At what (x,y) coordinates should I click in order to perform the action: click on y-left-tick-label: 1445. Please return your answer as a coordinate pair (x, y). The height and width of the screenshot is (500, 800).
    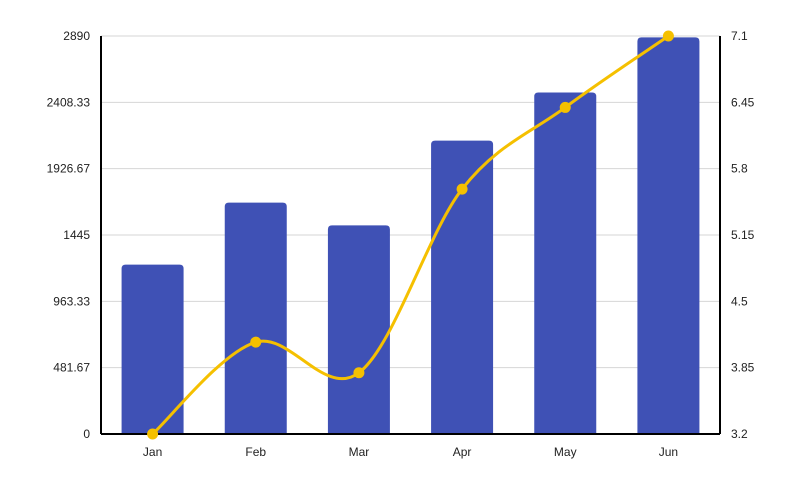
    Looking at the image, I should click on (76, 235).